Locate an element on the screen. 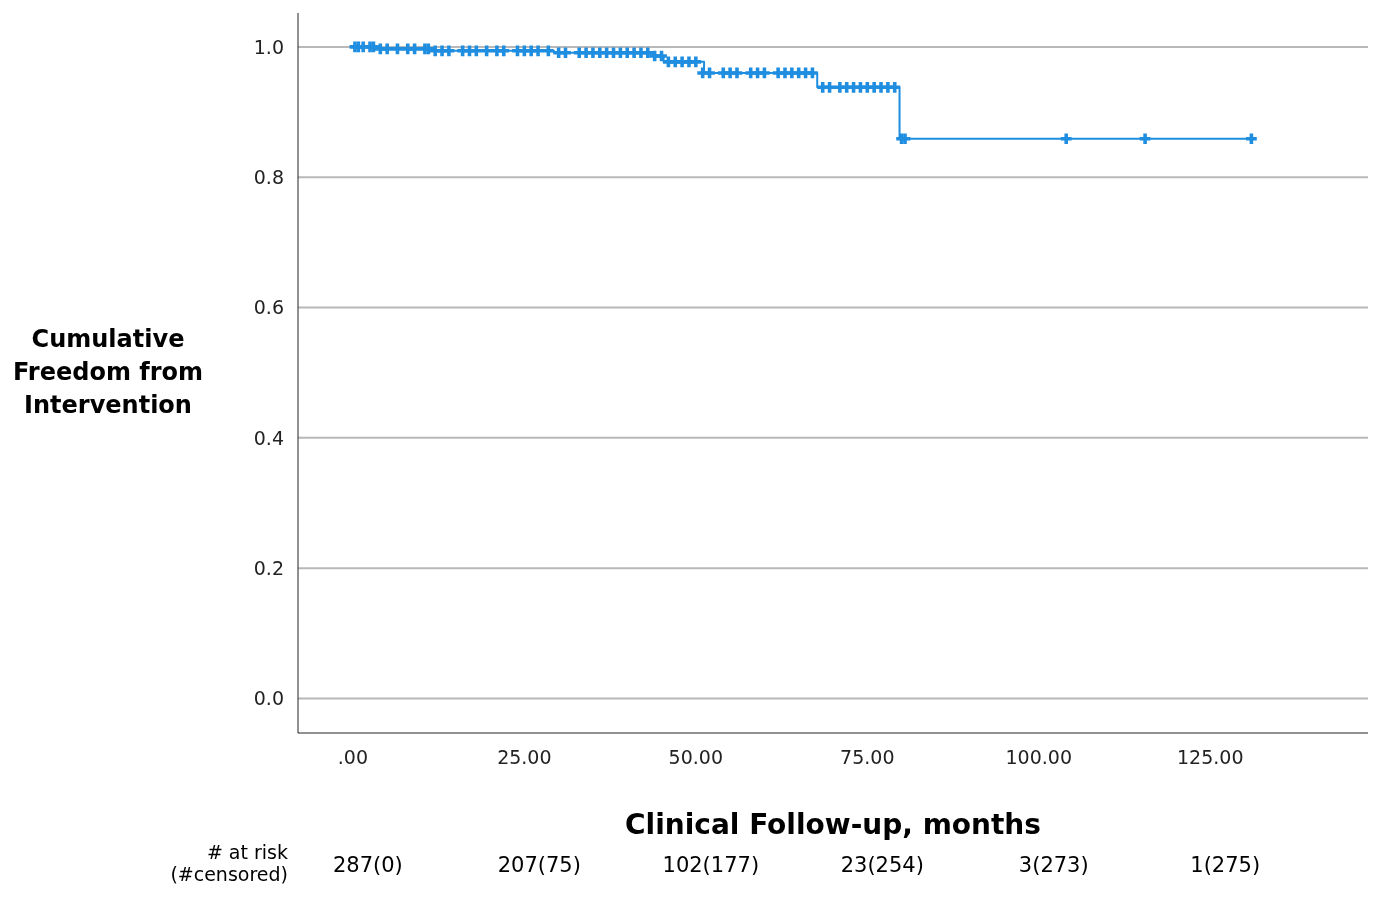 The height and width of the screenshot is (911, 1378). text: # at risk (#censored) is located at coordinates (228, 863).